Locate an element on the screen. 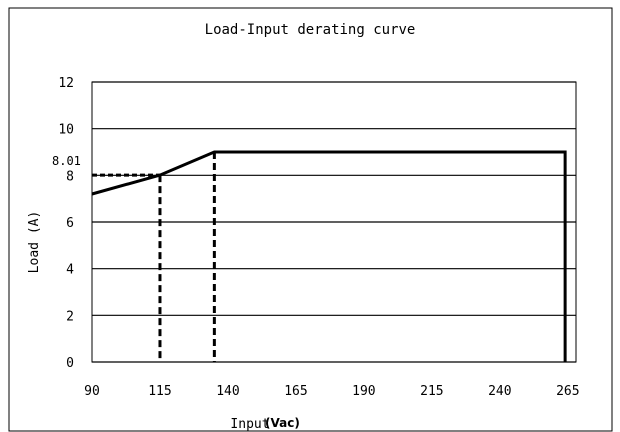 The image size is (620, 432). y-tick-label: 12 is located at coordinates (66, 83).